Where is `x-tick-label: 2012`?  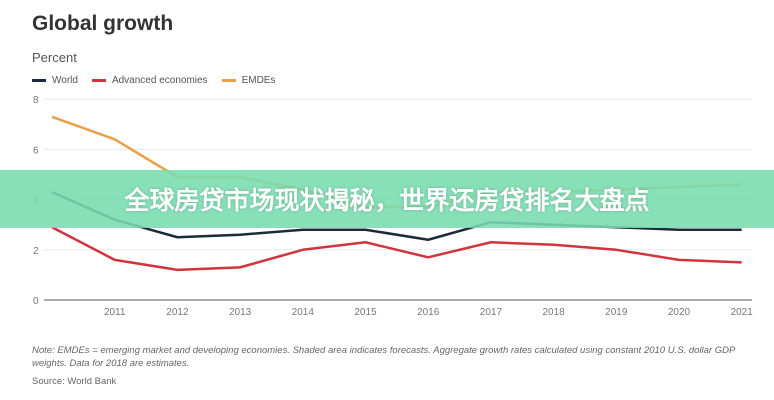
x-tick-label: 2012 is located at coordinates (177, 312).